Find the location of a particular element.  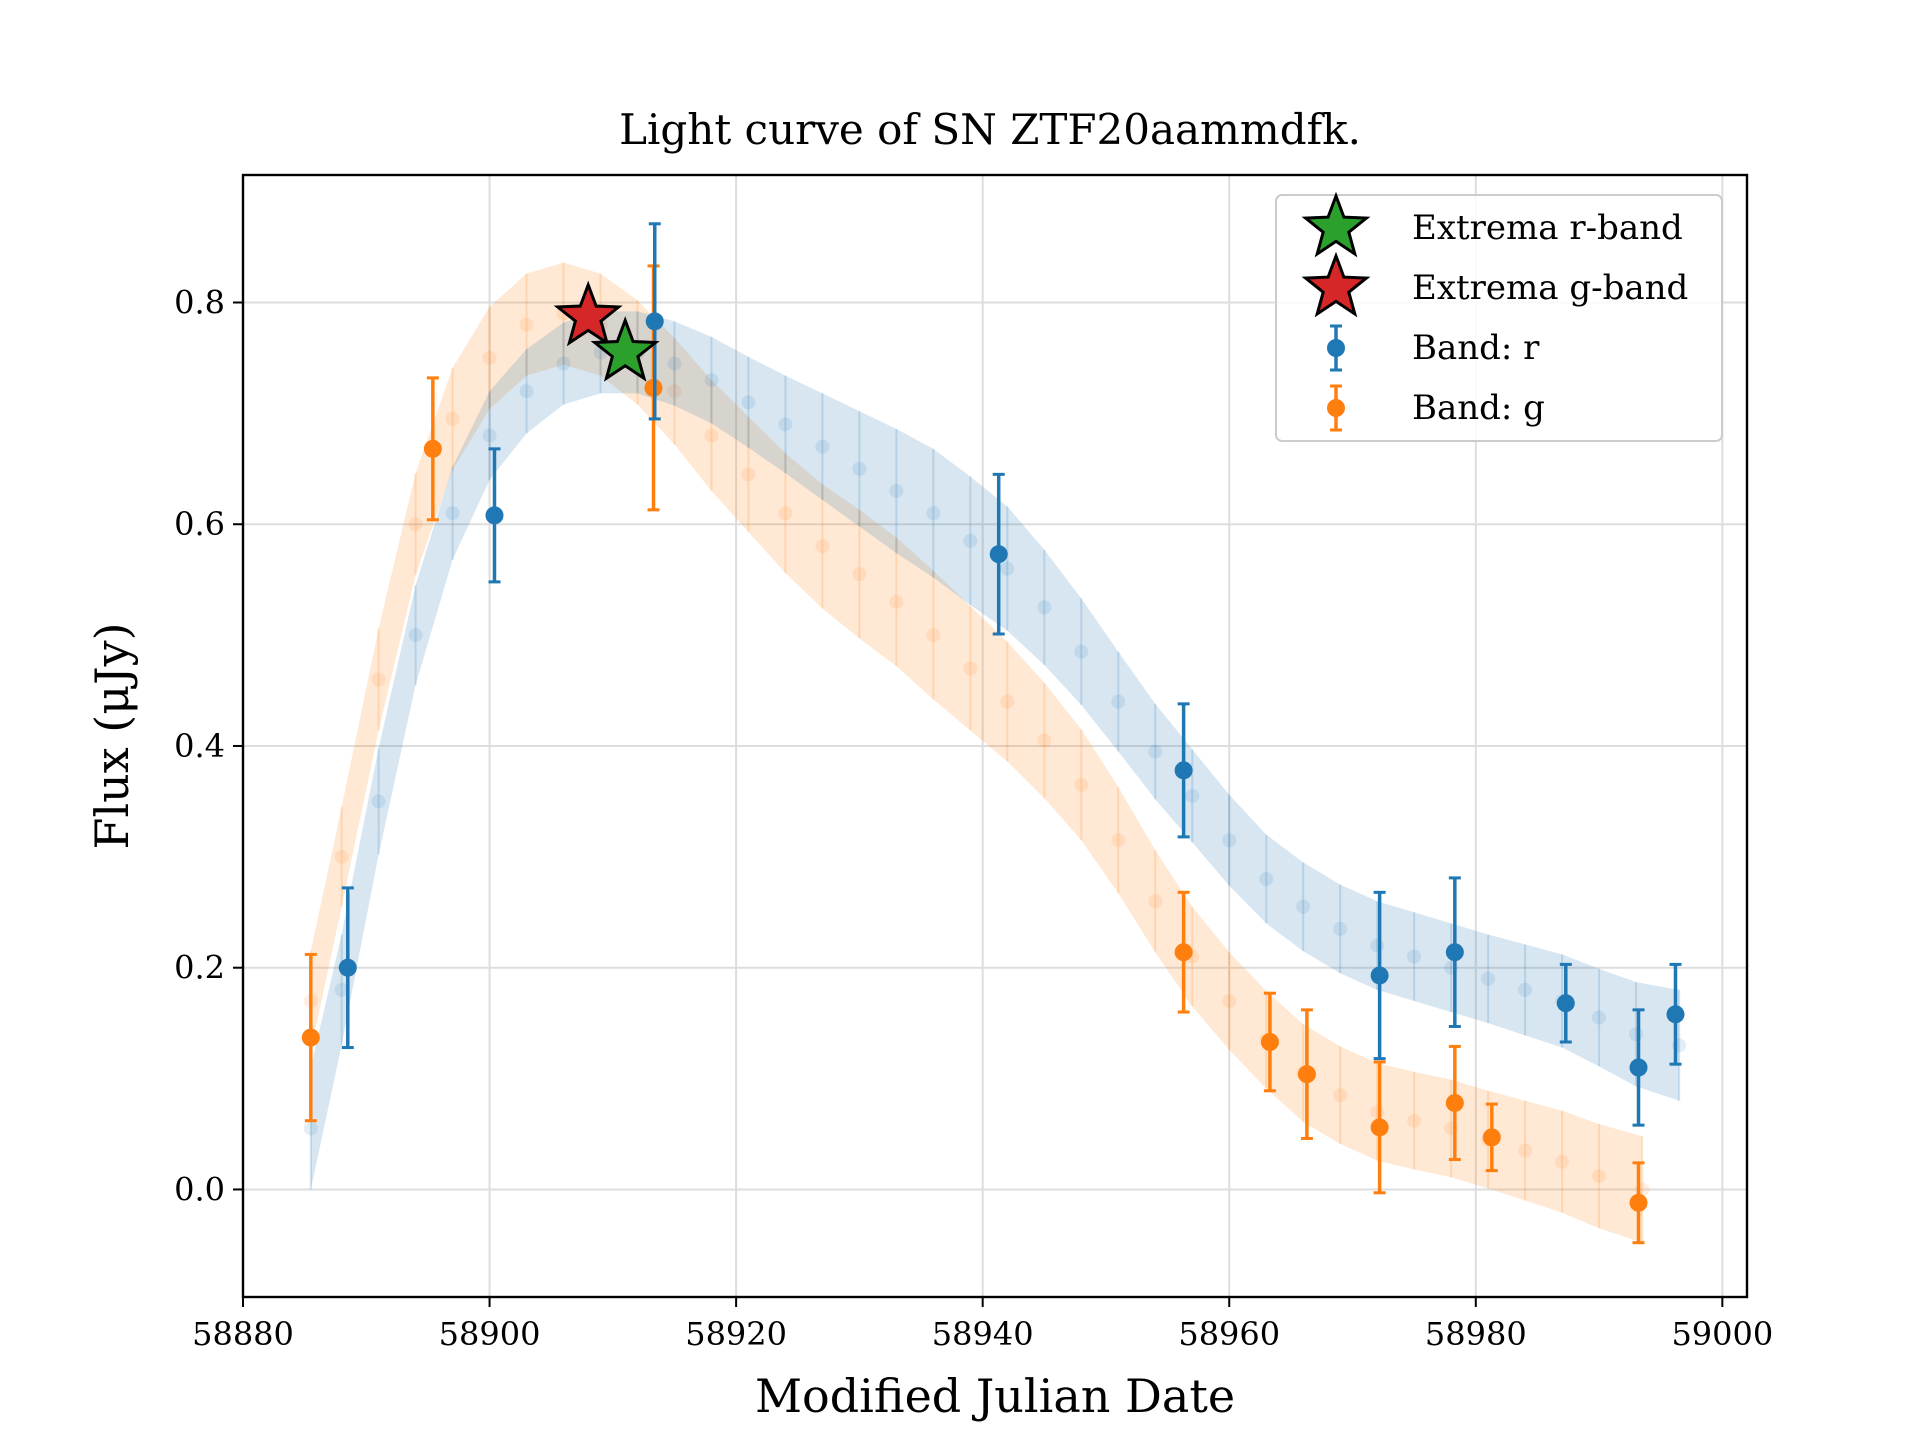

y-tick-label: 0.2 is located at coordinates (199, 968).